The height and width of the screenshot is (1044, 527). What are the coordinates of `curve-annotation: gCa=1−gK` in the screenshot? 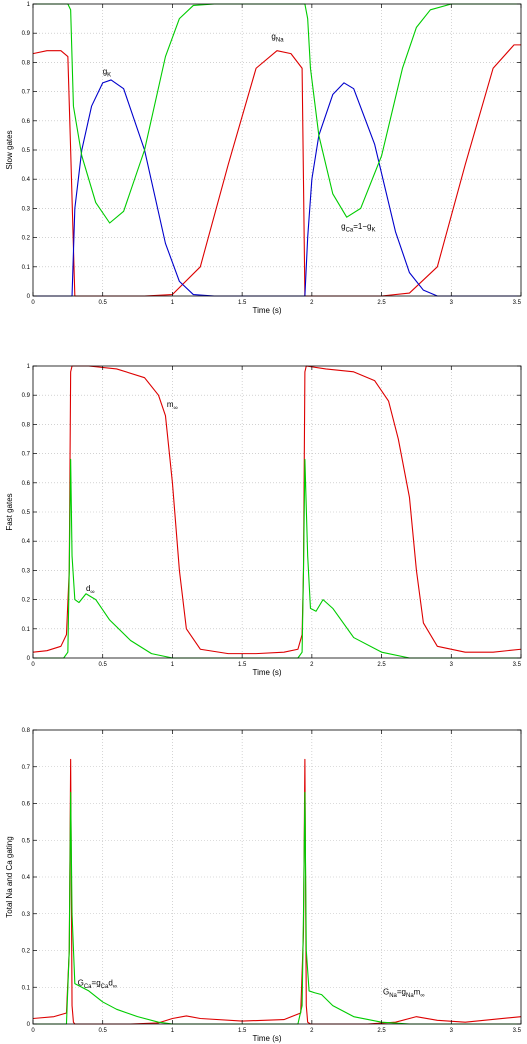 It's located at (358, 228).